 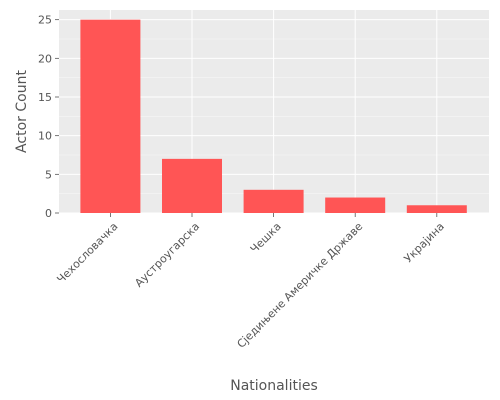 I want to click on y-tick-label: 0, so click(x=48, y=213).